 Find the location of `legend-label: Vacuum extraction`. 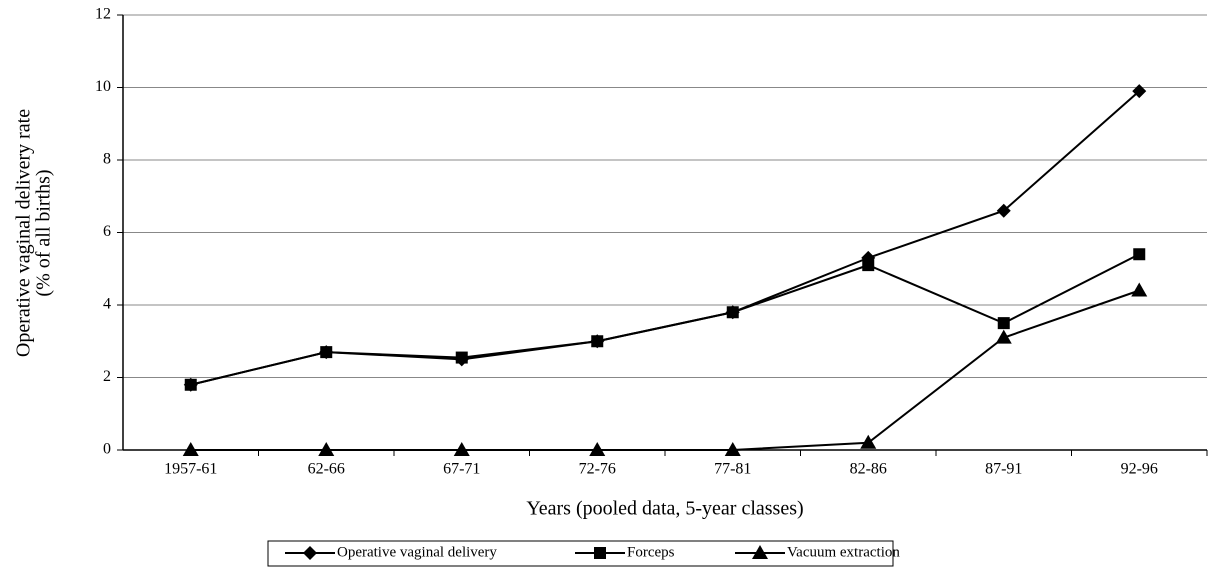

legend-label: Vacuum extraction is located at coordinates (843, 552).